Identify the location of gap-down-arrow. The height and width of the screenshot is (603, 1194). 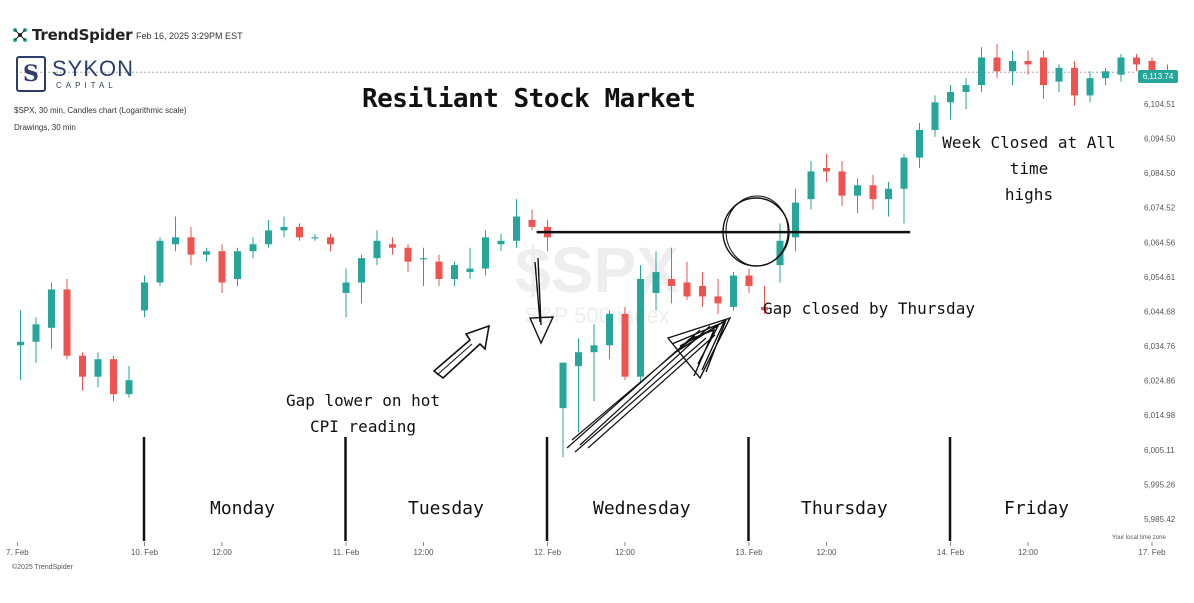
(541, 301).